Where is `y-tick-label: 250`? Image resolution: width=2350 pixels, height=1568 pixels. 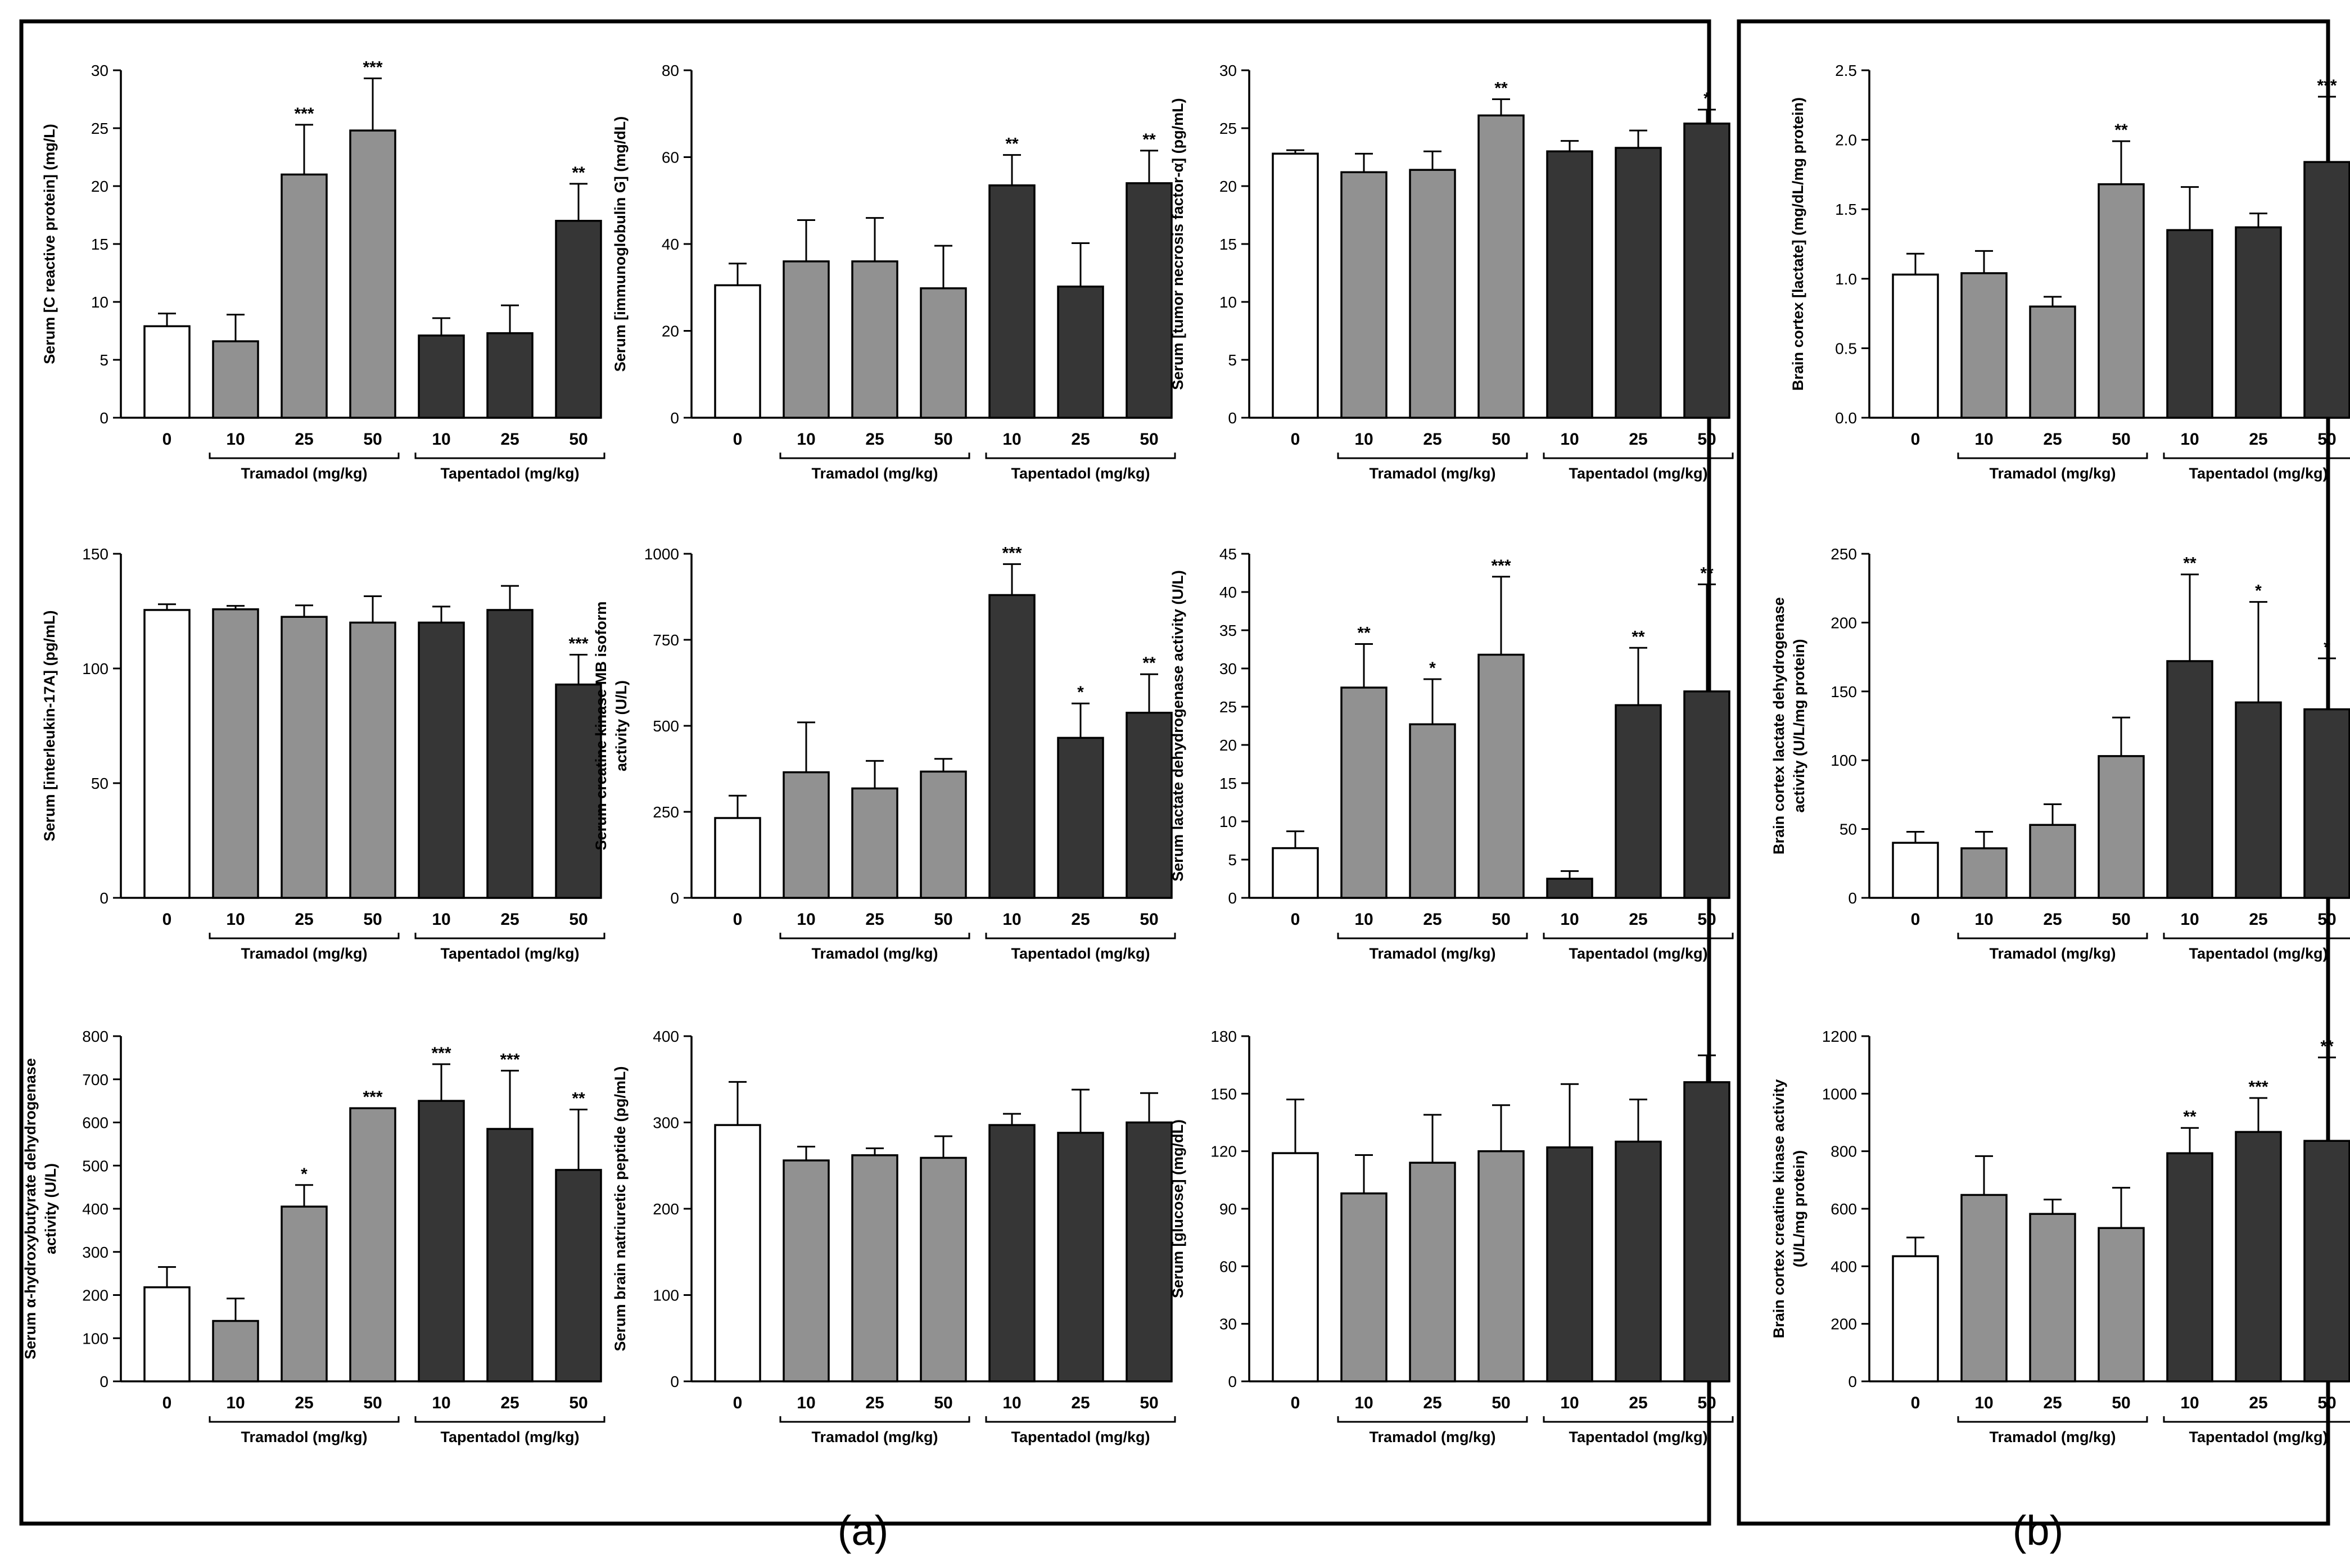
y-tick-label: 250 is located at coordinates (666, 812).